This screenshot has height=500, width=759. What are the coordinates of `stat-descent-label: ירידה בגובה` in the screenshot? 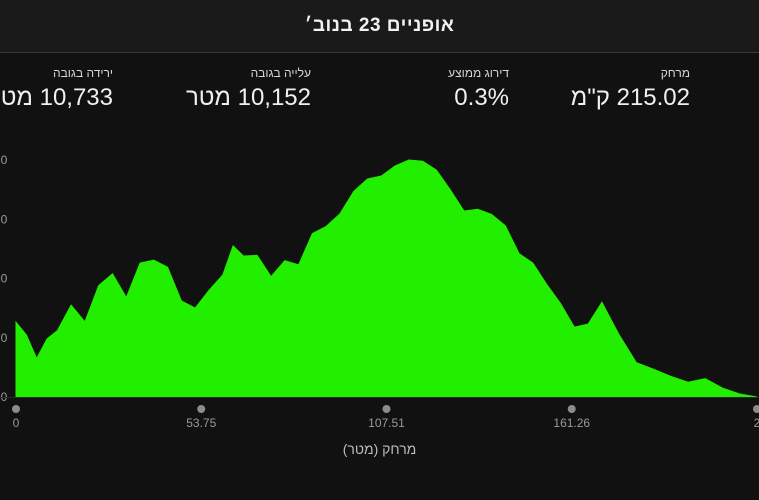 It's located at (82, 73).